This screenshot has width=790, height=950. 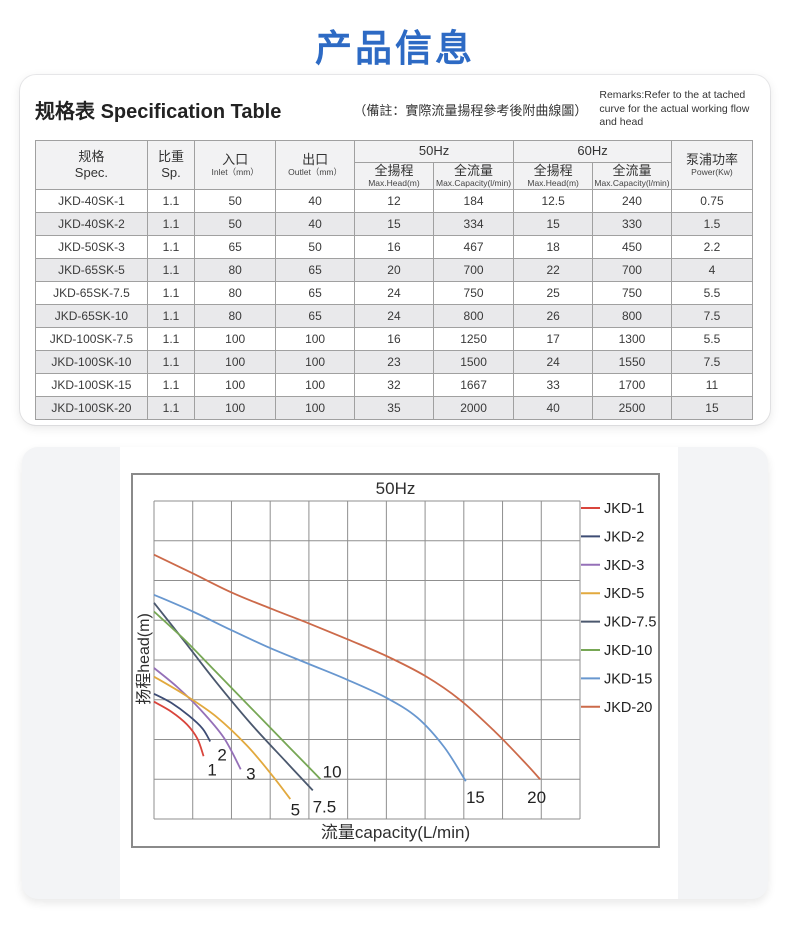 What do you see at coordinates (712, 223) in the screenshot?
I see `spec-value-cell: 1.5` at bounding box center [712, 223].